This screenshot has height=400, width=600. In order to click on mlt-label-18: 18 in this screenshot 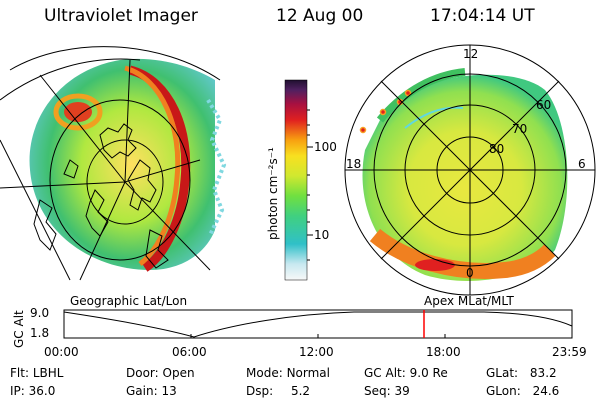, I will do `click(354, 164)`.